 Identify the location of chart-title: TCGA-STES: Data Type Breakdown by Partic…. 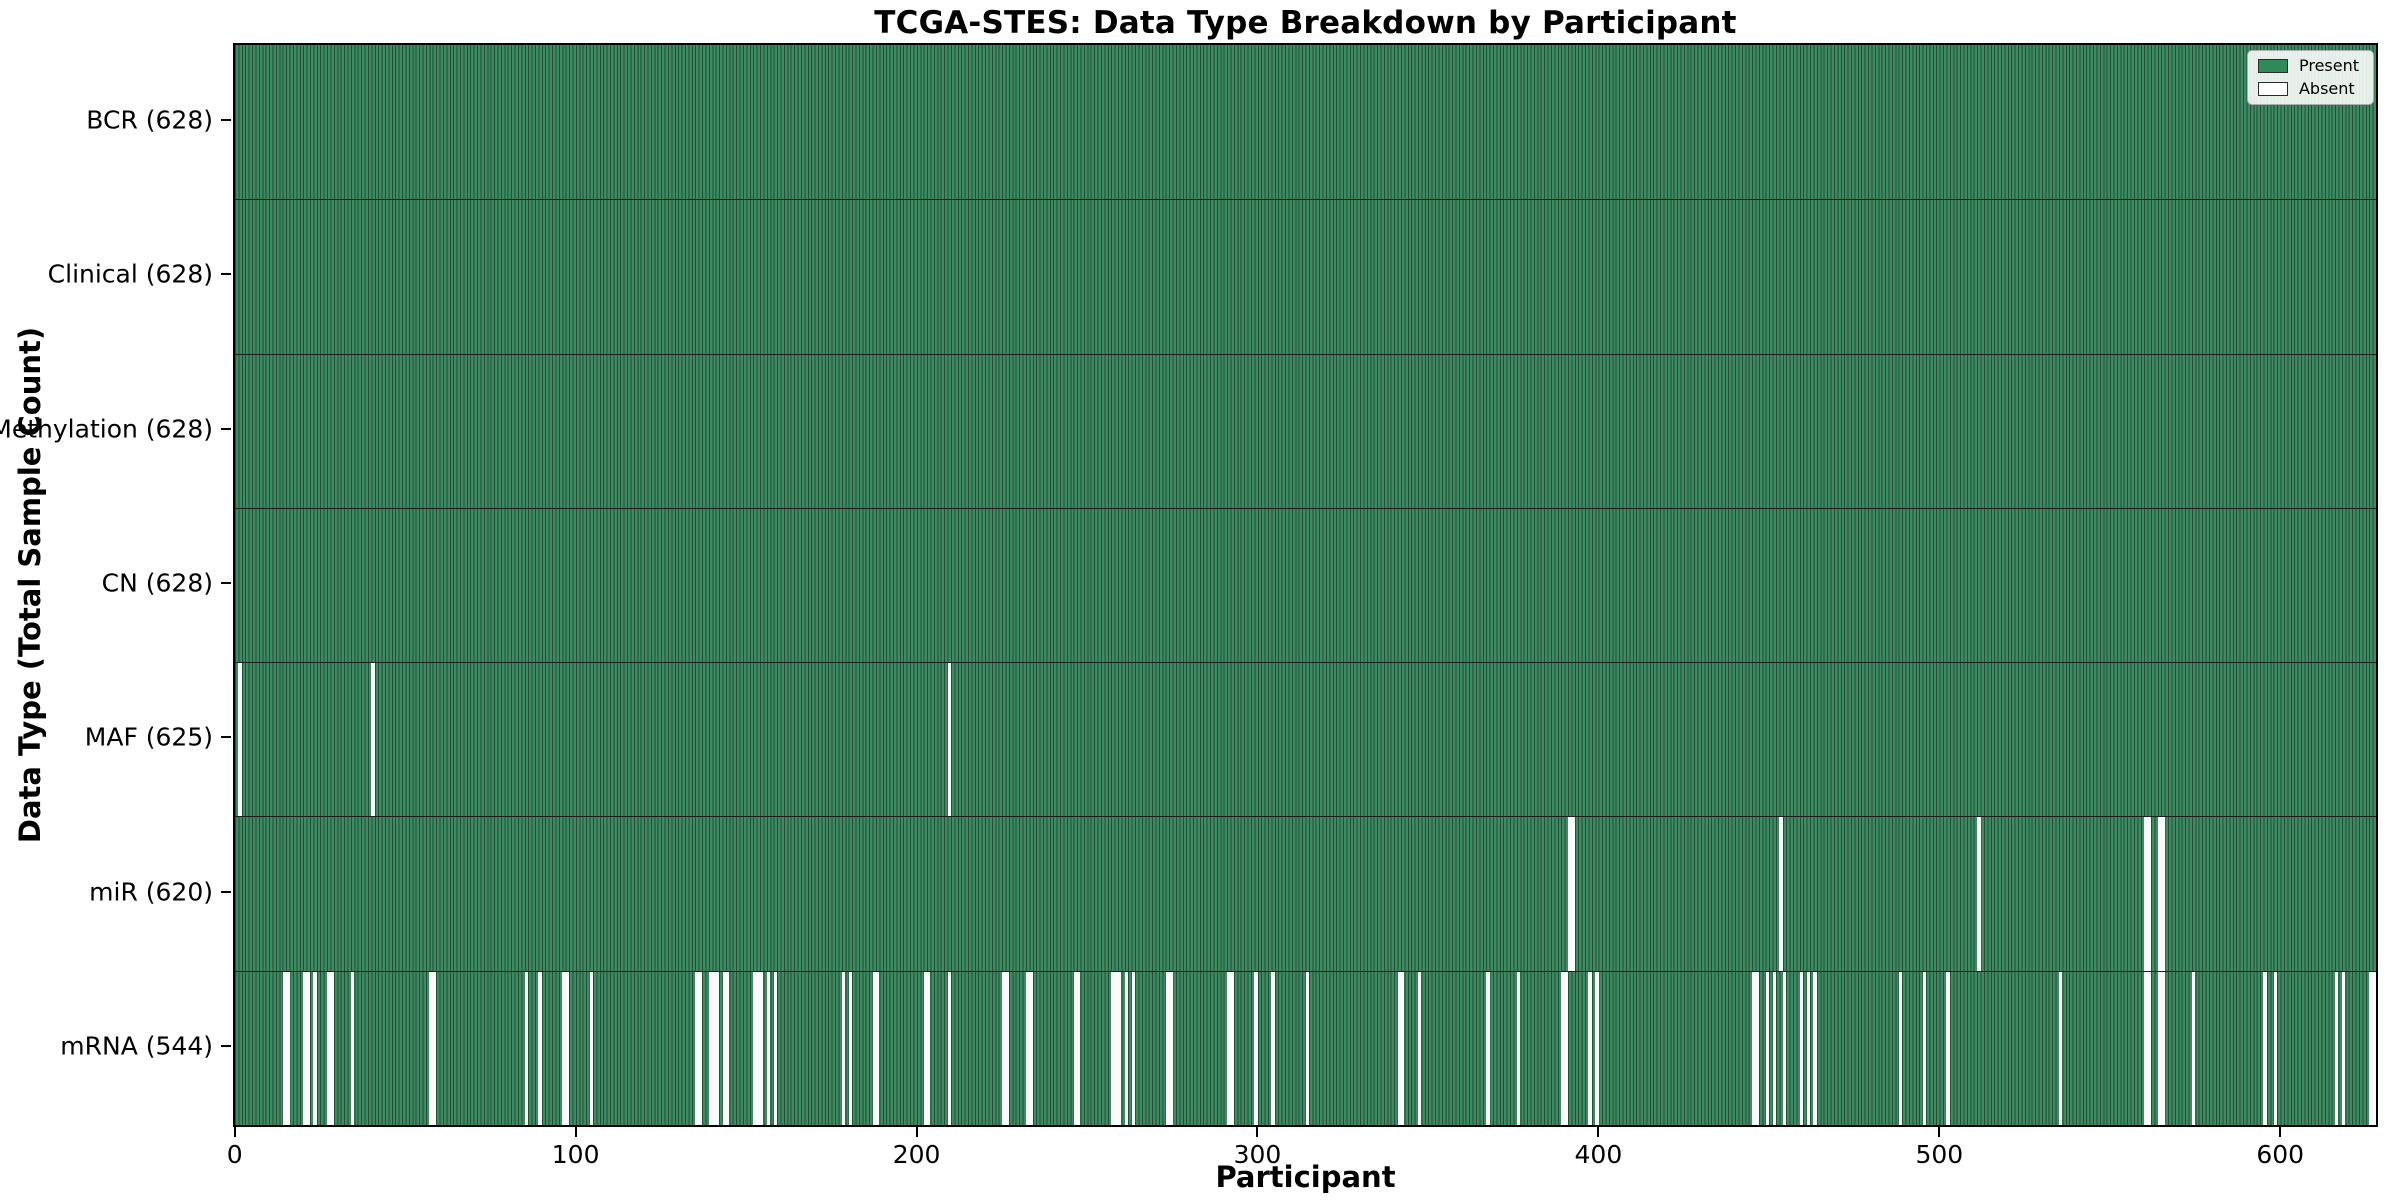
(1305, 23).